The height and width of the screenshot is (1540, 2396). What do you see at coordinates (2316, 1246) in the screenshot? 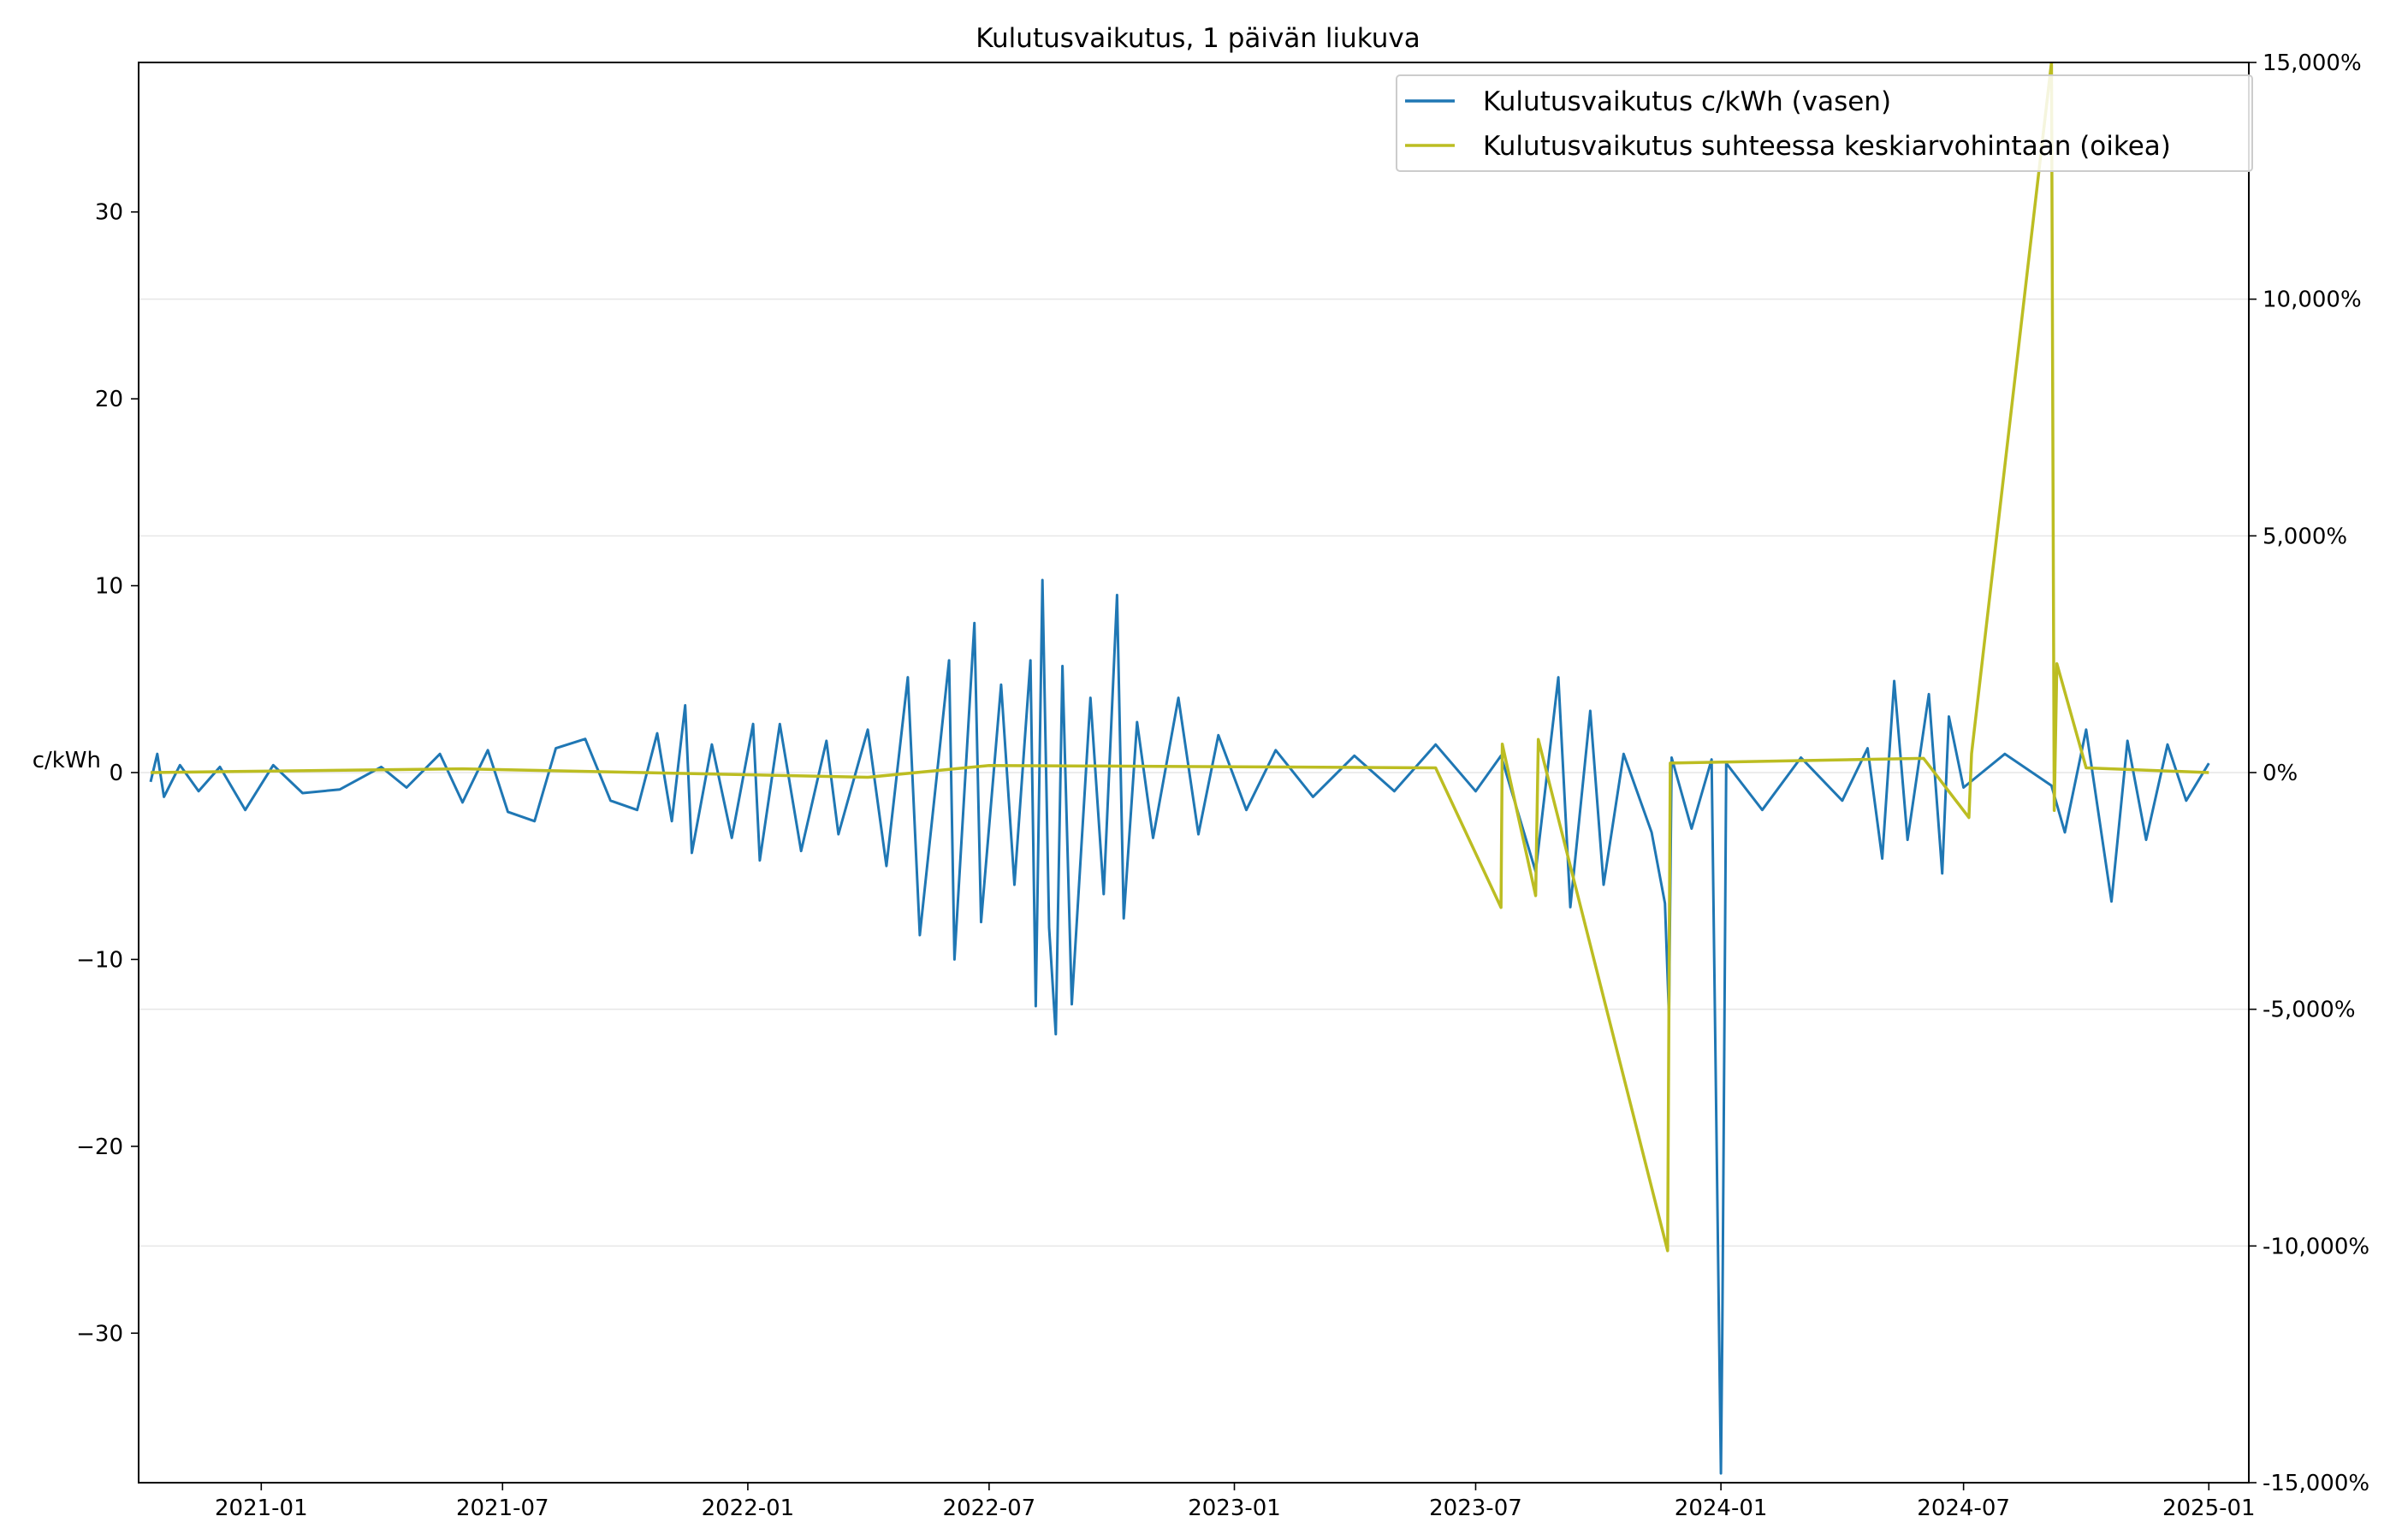
I see `y-tick-label-right: -10,000%` at bounding box center [2316, 1246].